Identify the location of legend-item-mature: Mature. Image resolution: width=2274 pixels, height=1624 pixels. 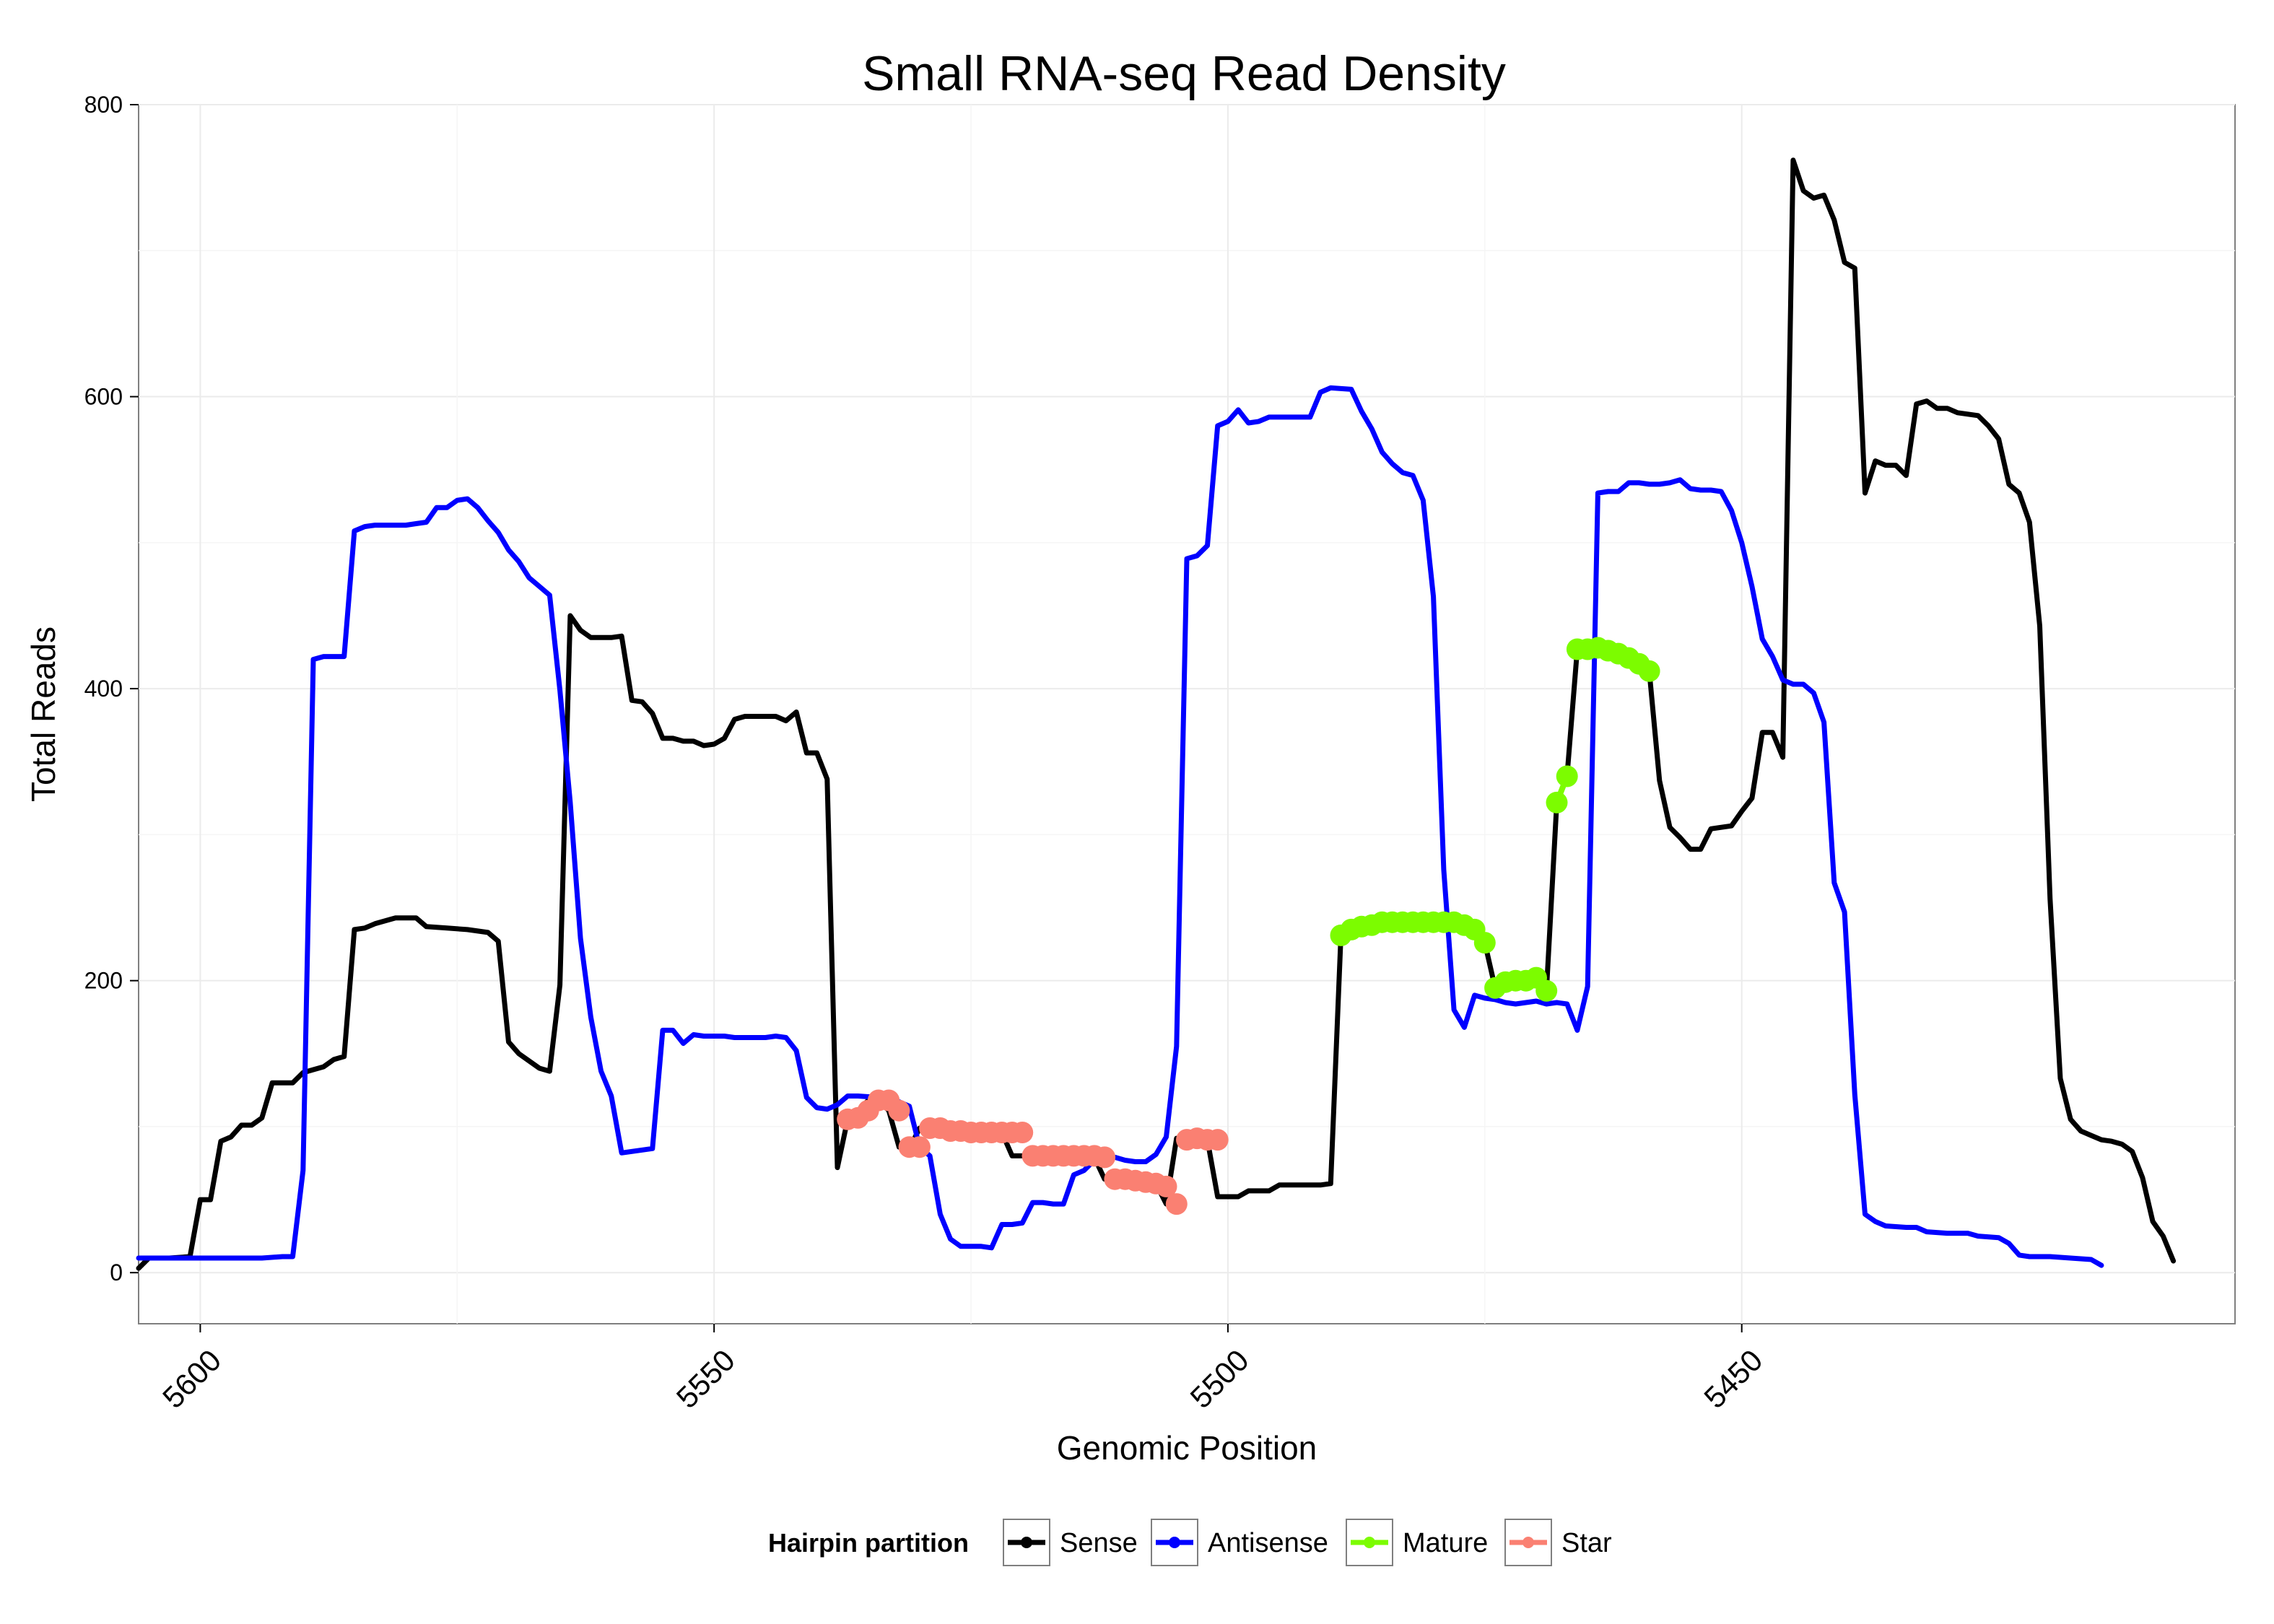
(1417, 1542).